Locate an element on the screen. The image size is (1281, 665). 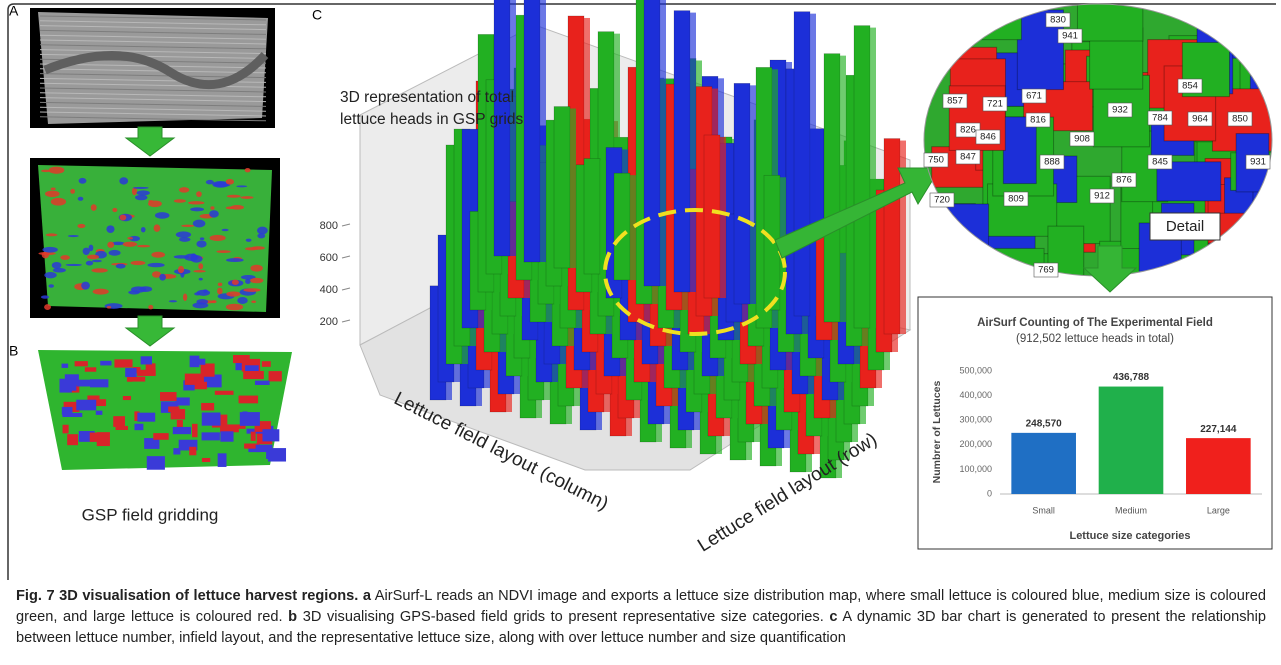
caption-label: c is located at coordinates (833, 617).